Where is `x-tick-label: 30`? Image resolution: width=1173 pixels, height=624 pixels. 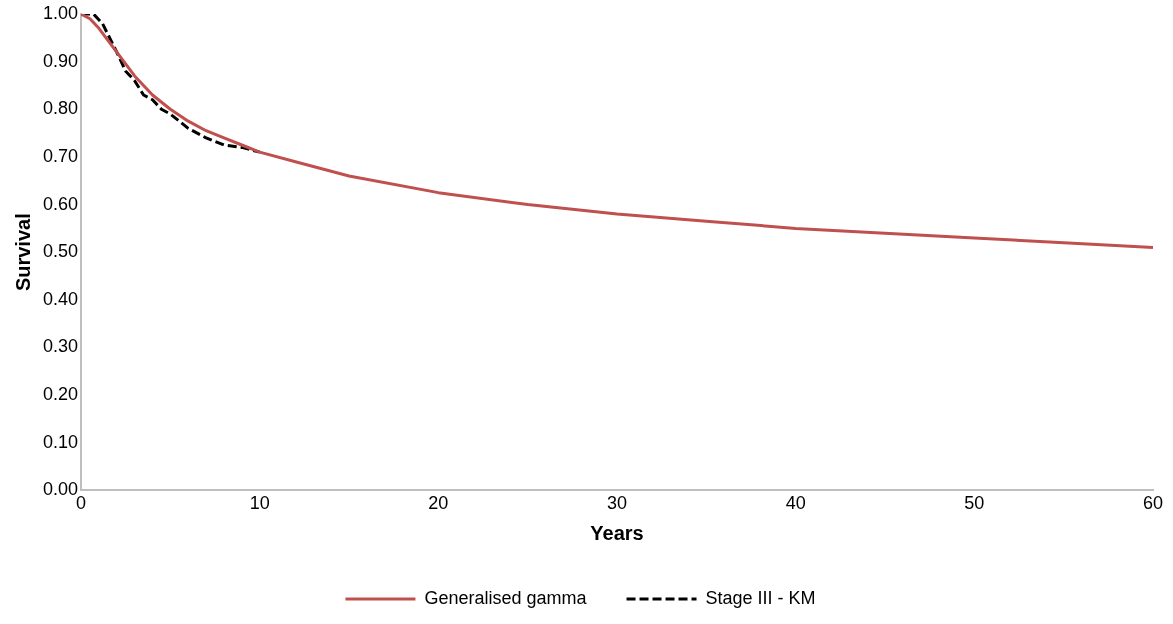 x-tick-label: 30 is located at coordinates (617, 503).